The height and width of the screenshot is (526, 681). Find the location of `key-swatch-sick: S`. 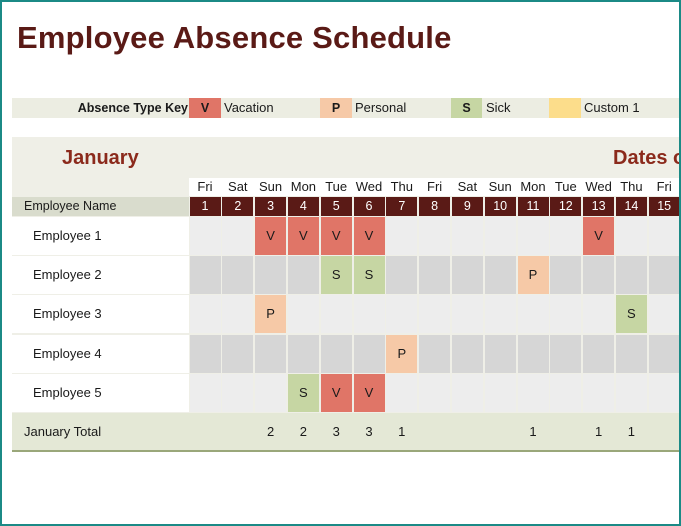

key-swatch-sick: S is located at coordinates (466, 108).